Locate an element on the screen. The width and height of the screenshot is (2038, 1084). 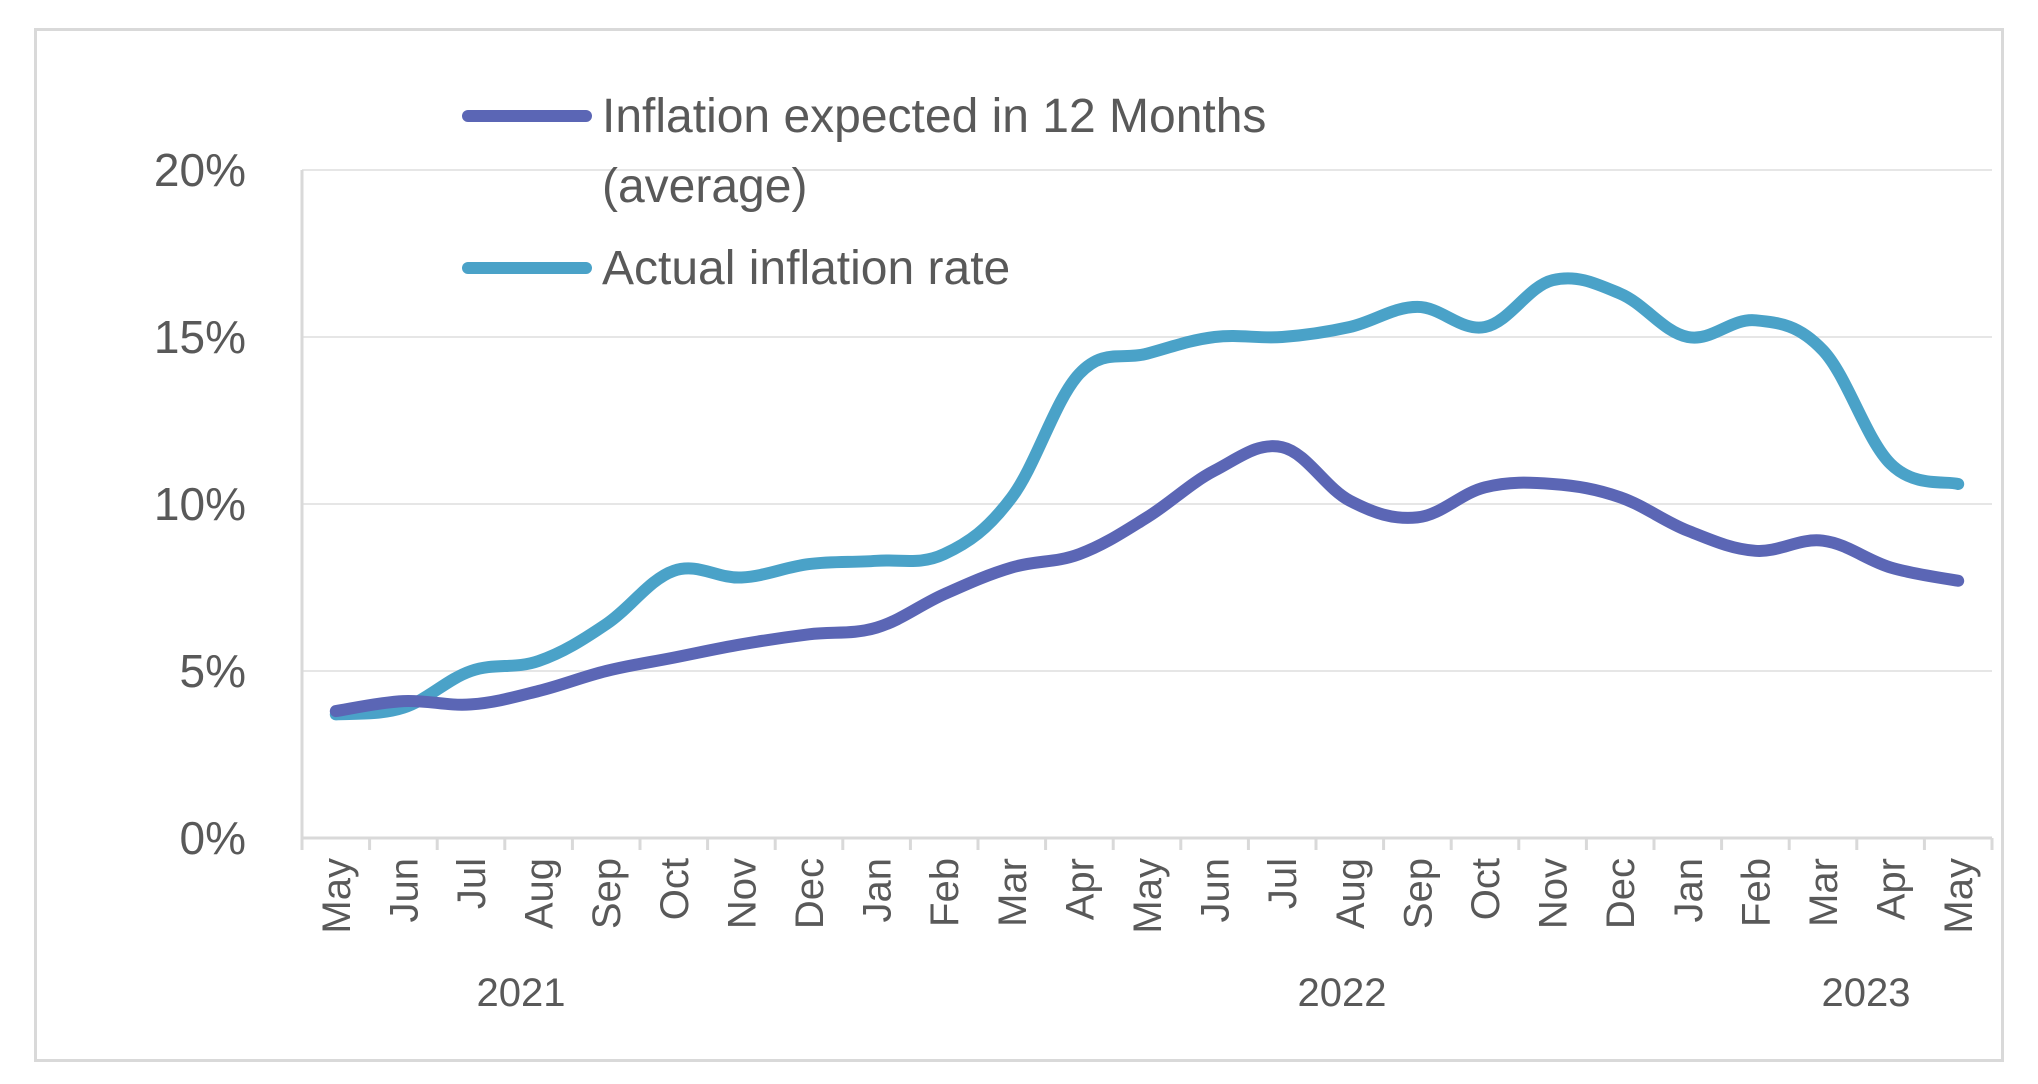
legend-label: (average) is located at coordinates (704, 186).